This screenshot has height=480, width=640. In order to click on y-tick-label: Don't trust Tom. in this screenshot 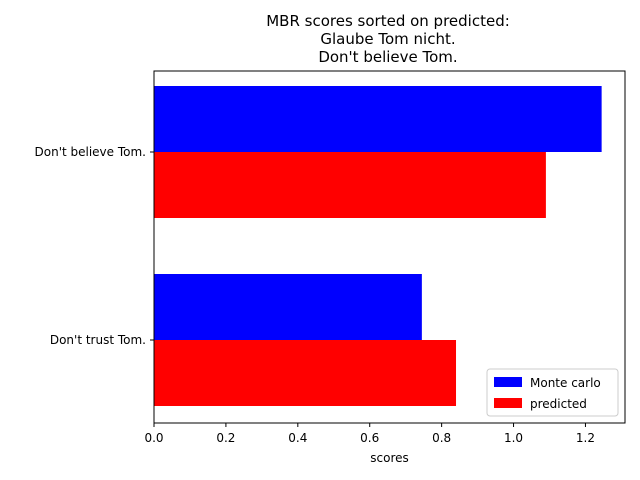, I will do `click(98, 340)`.